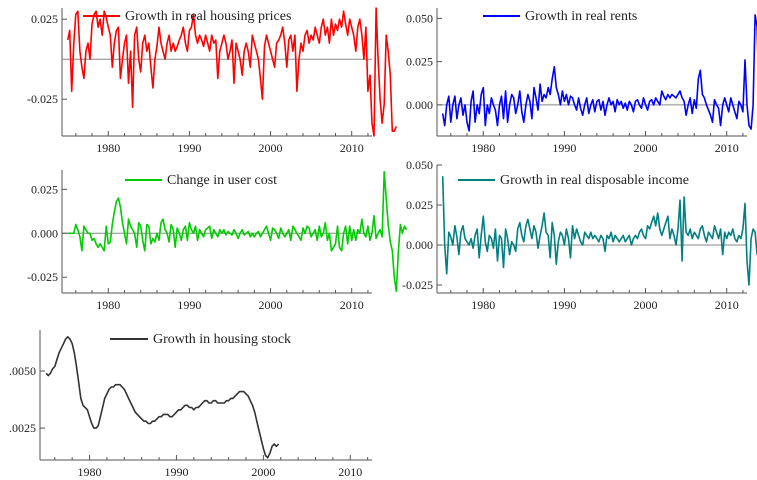 The image size is (757, 480). I want to click on legend-label: Growth in real disposable income, so click(594, 180).